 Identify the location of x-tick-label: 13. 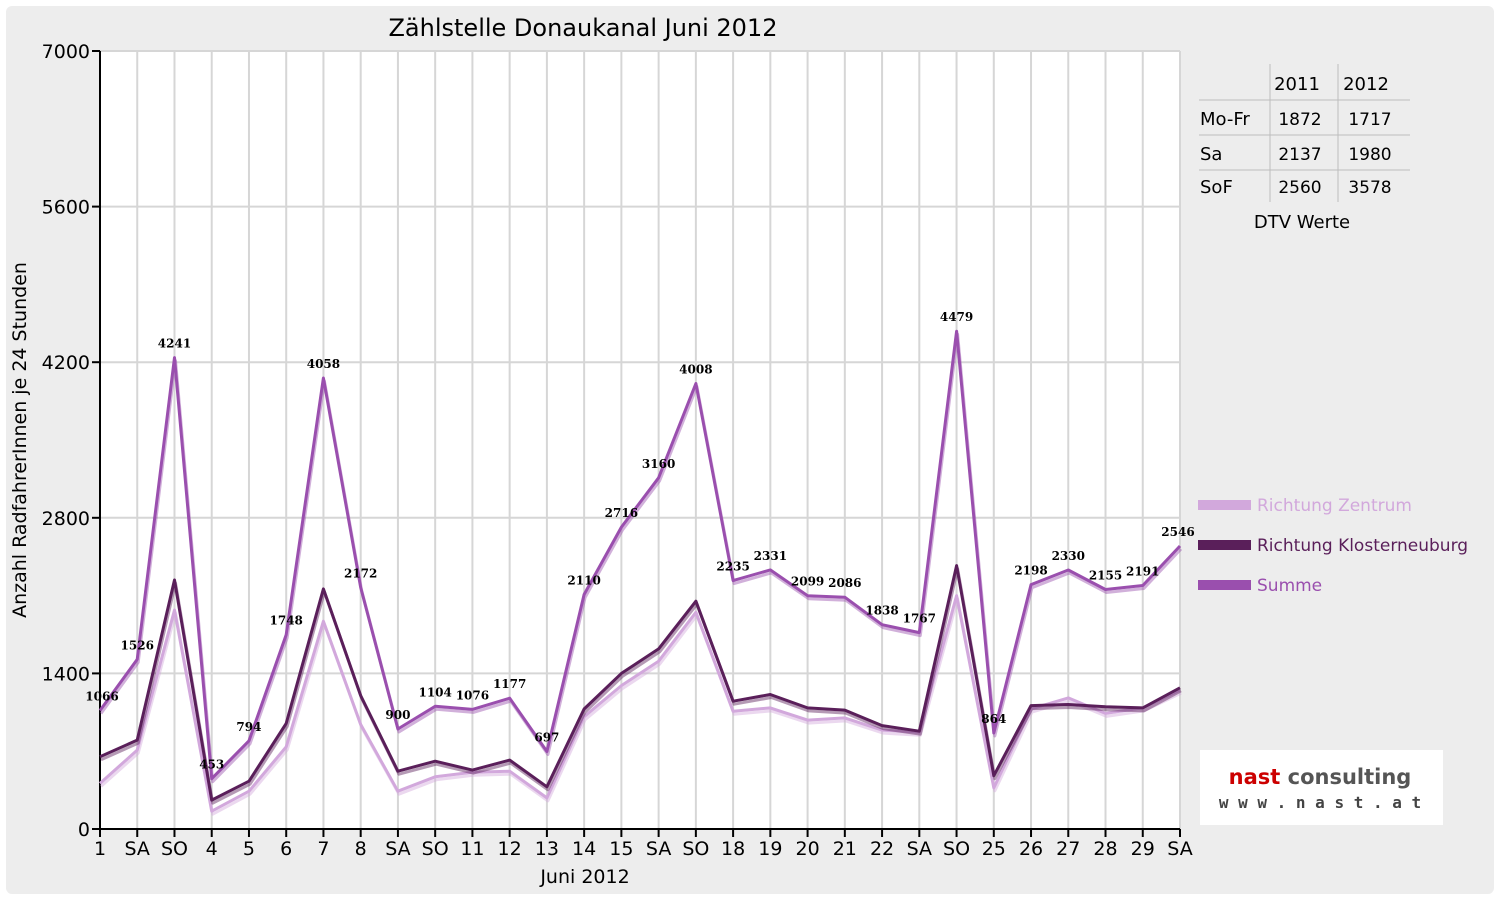
(547, 849).